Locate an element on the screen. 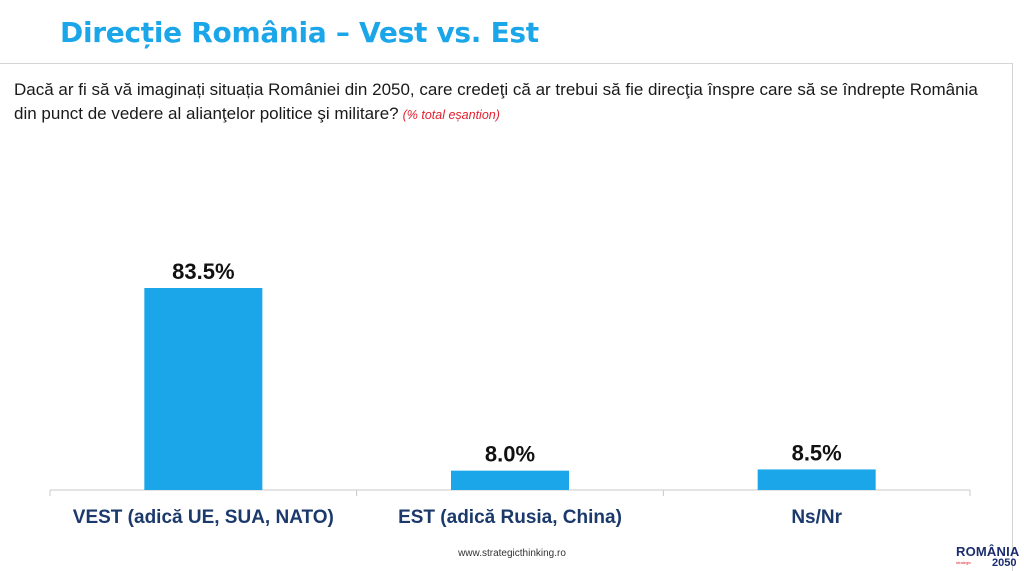 The image size is (1024, 571). bar-value-label: 83.5% is located at coordinates (203, 271).